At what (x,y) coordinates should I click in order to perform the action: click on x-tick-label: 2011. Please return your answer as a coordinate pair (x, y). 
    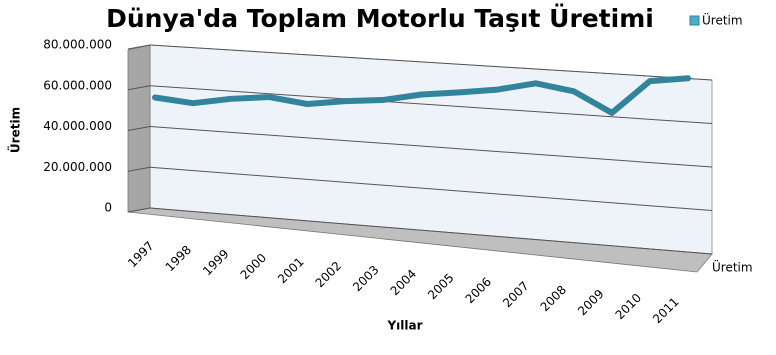
    Looking at the image, I should click on (665, 310).